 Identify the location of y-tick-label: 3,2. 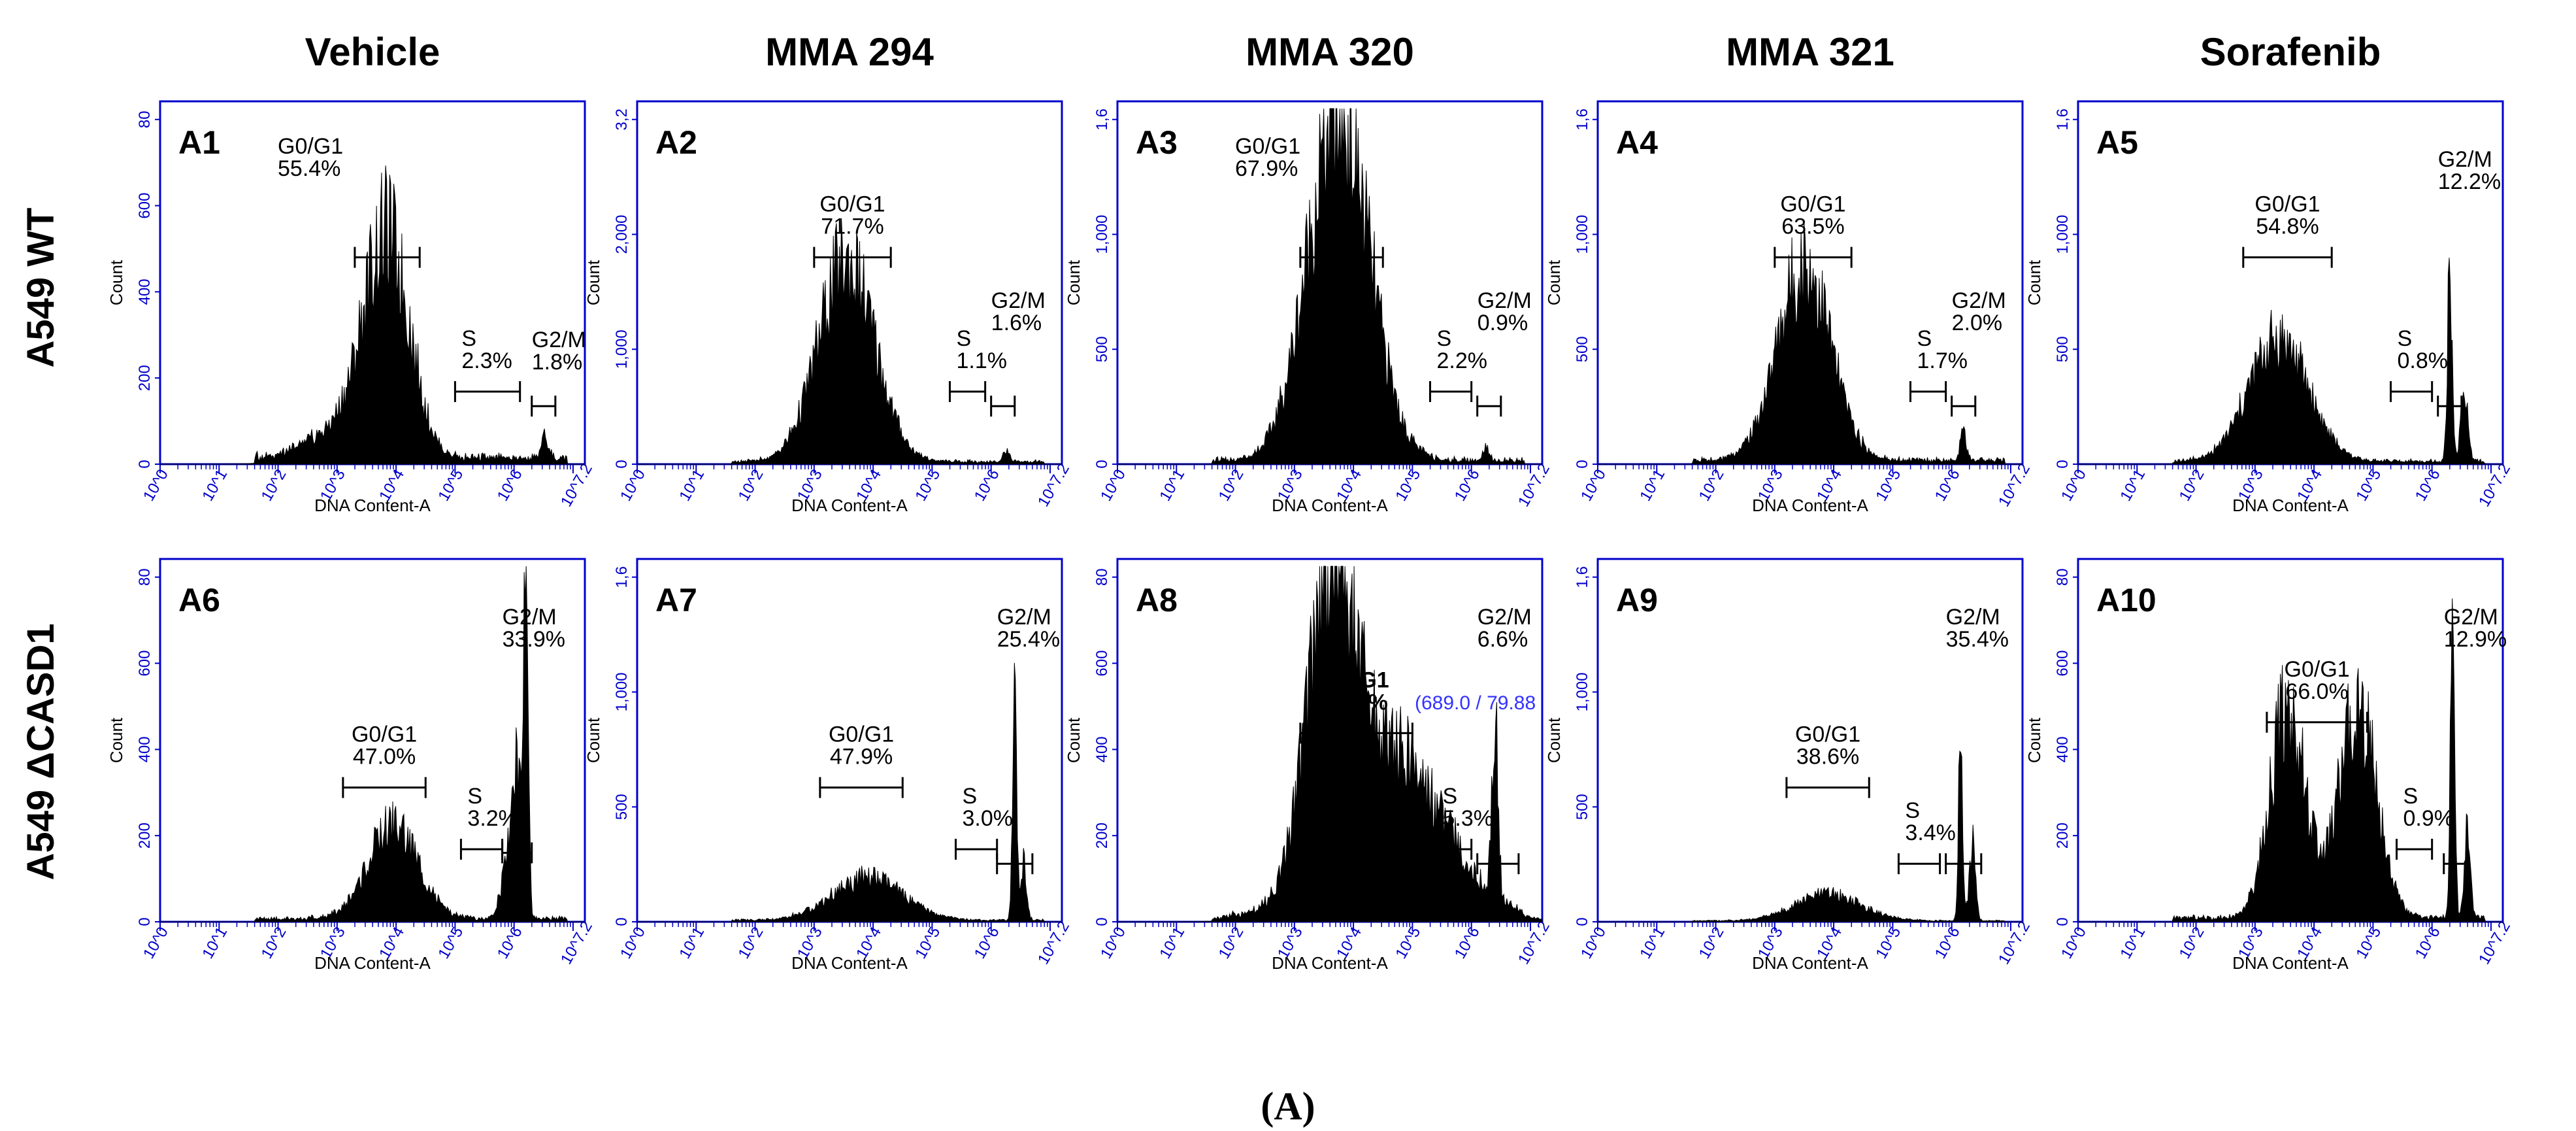
(622, 119).